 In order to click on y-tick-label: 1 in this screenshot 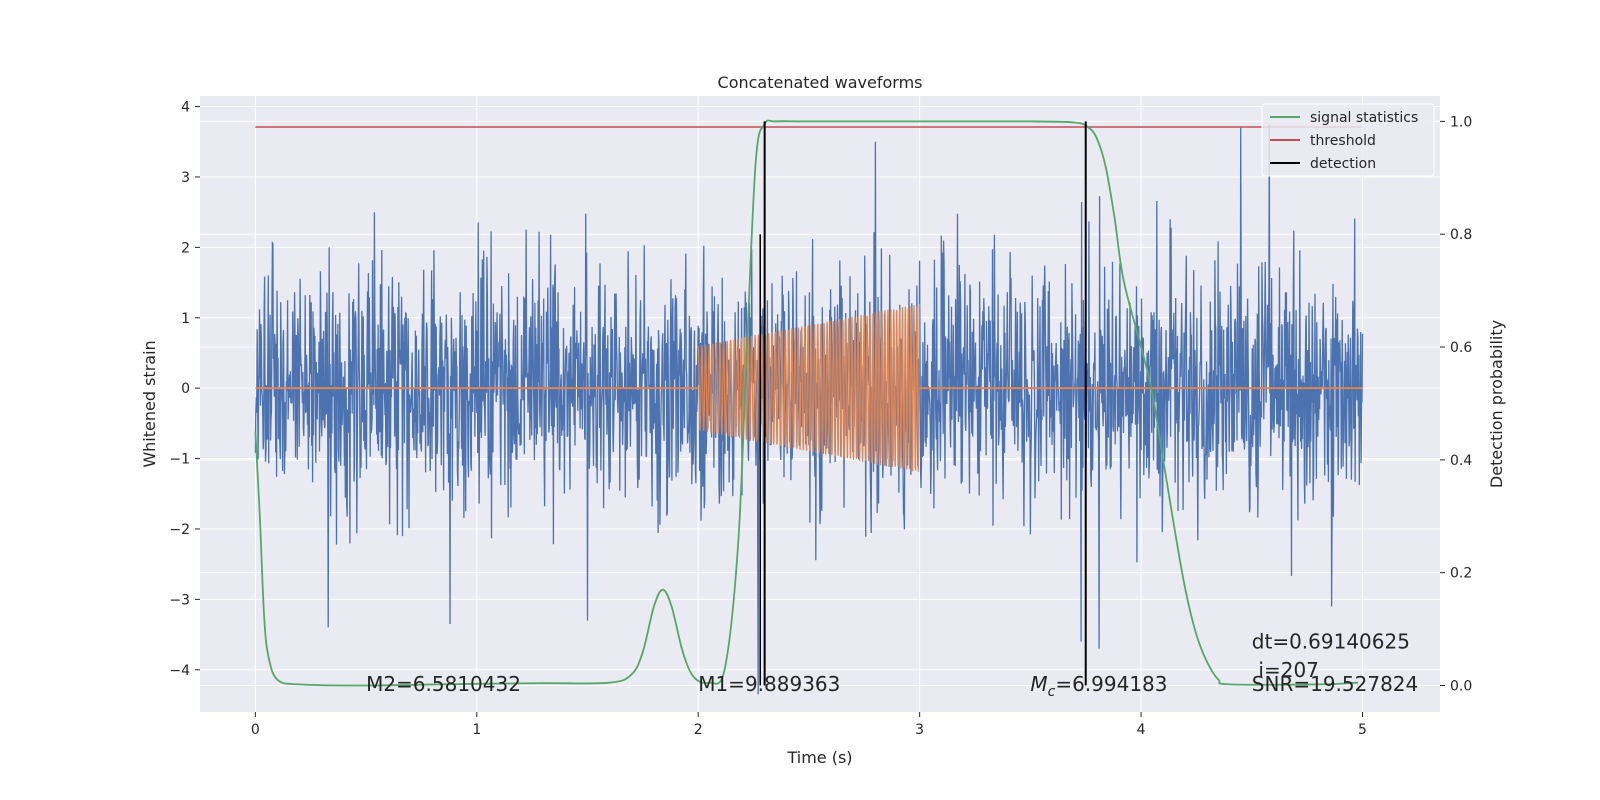, I will do `click(185, 319)`.